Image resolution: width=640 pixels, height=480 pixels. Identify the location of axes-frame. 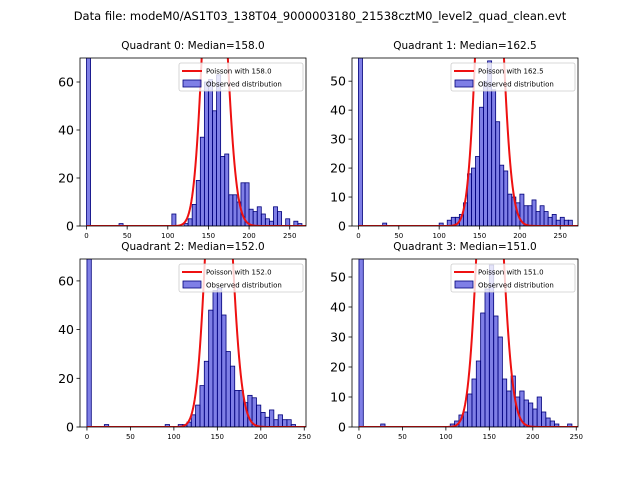
(193, 142).